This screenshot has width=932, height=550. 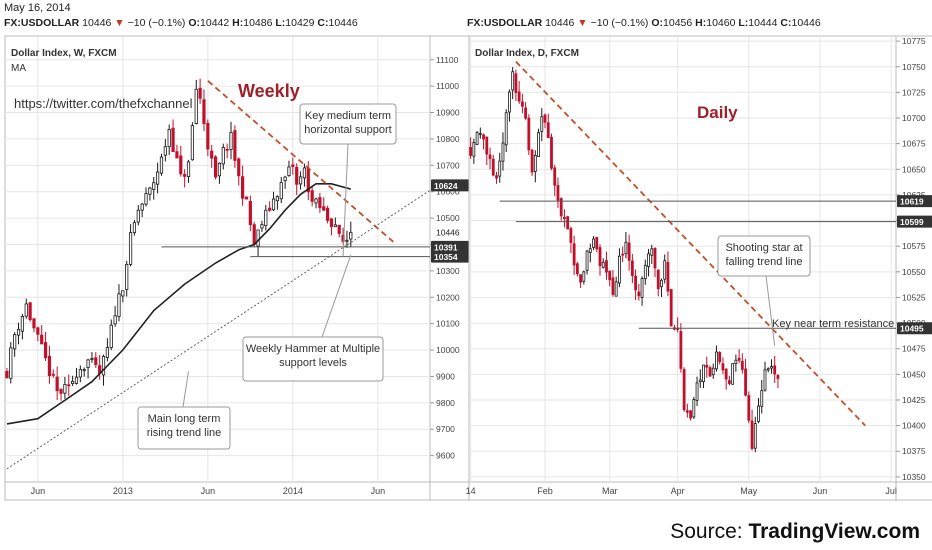 What do you see at coordinates (834, 531) in the screenshot?
I see `source-brand: TradingView.com` at bounding box center [834, 531].